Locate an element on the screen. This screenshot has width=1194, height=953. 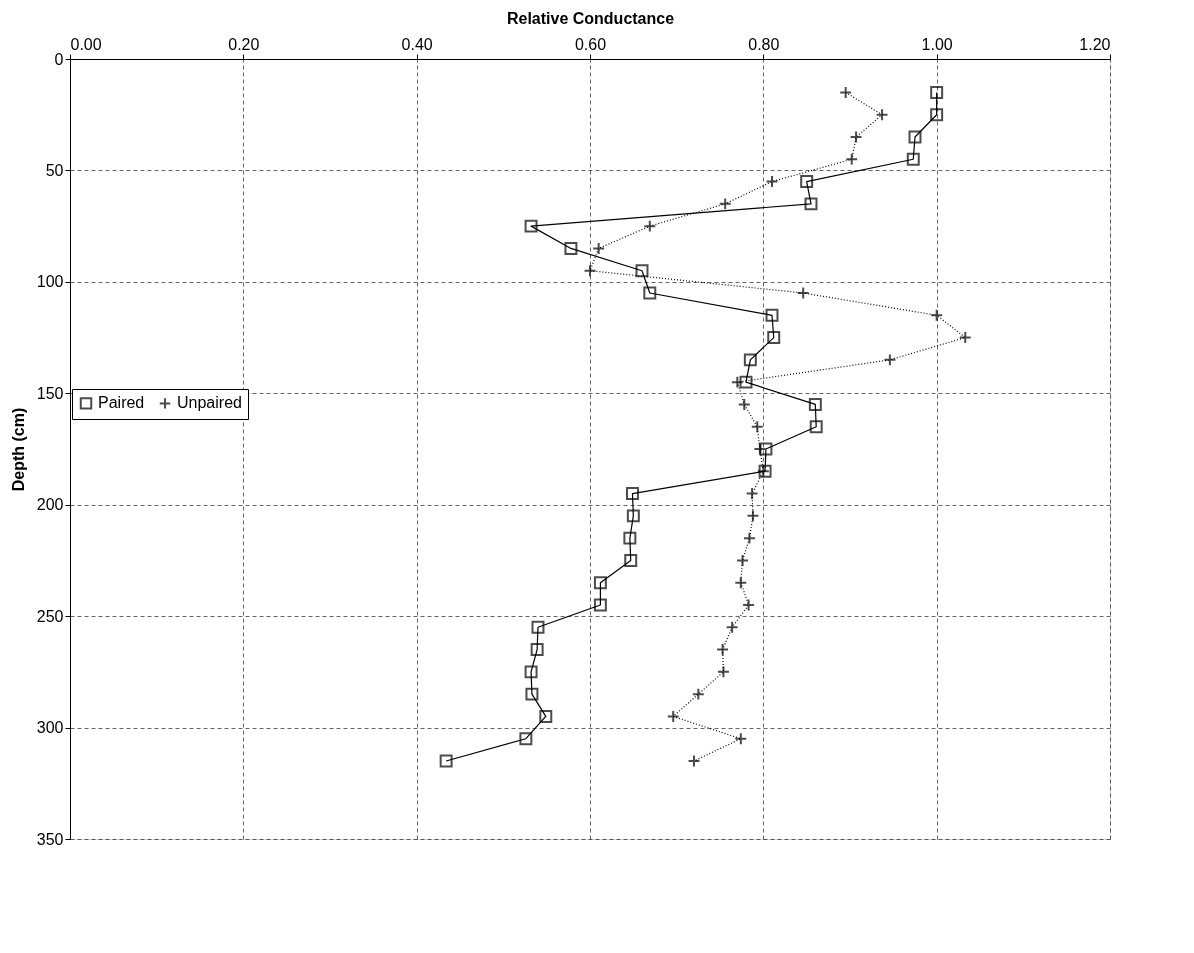
y-tick-label: 350 is located at coordinates (50, 839).